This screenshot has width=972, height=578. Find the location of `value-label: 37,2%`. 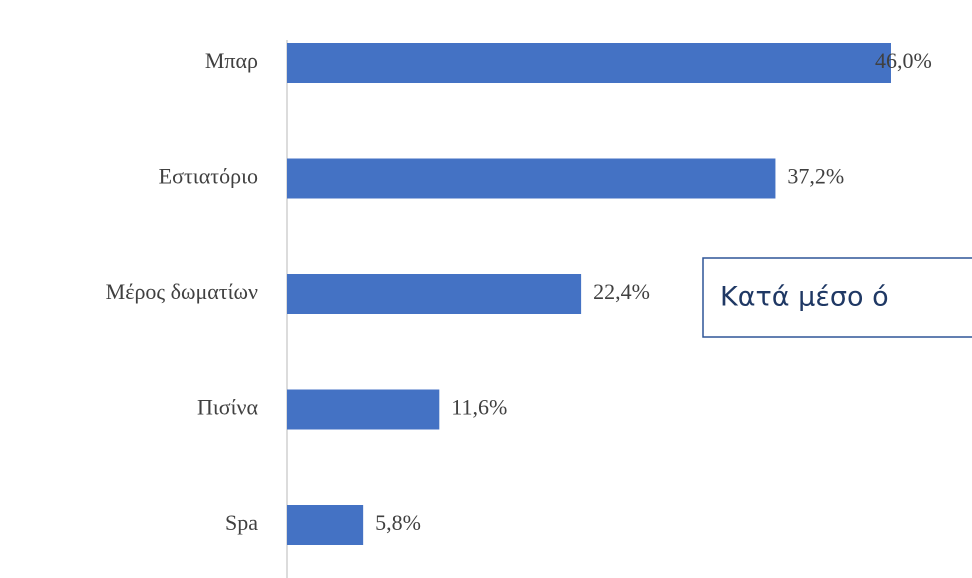

value-label: 37,2% is located at coordinates (815, 176).